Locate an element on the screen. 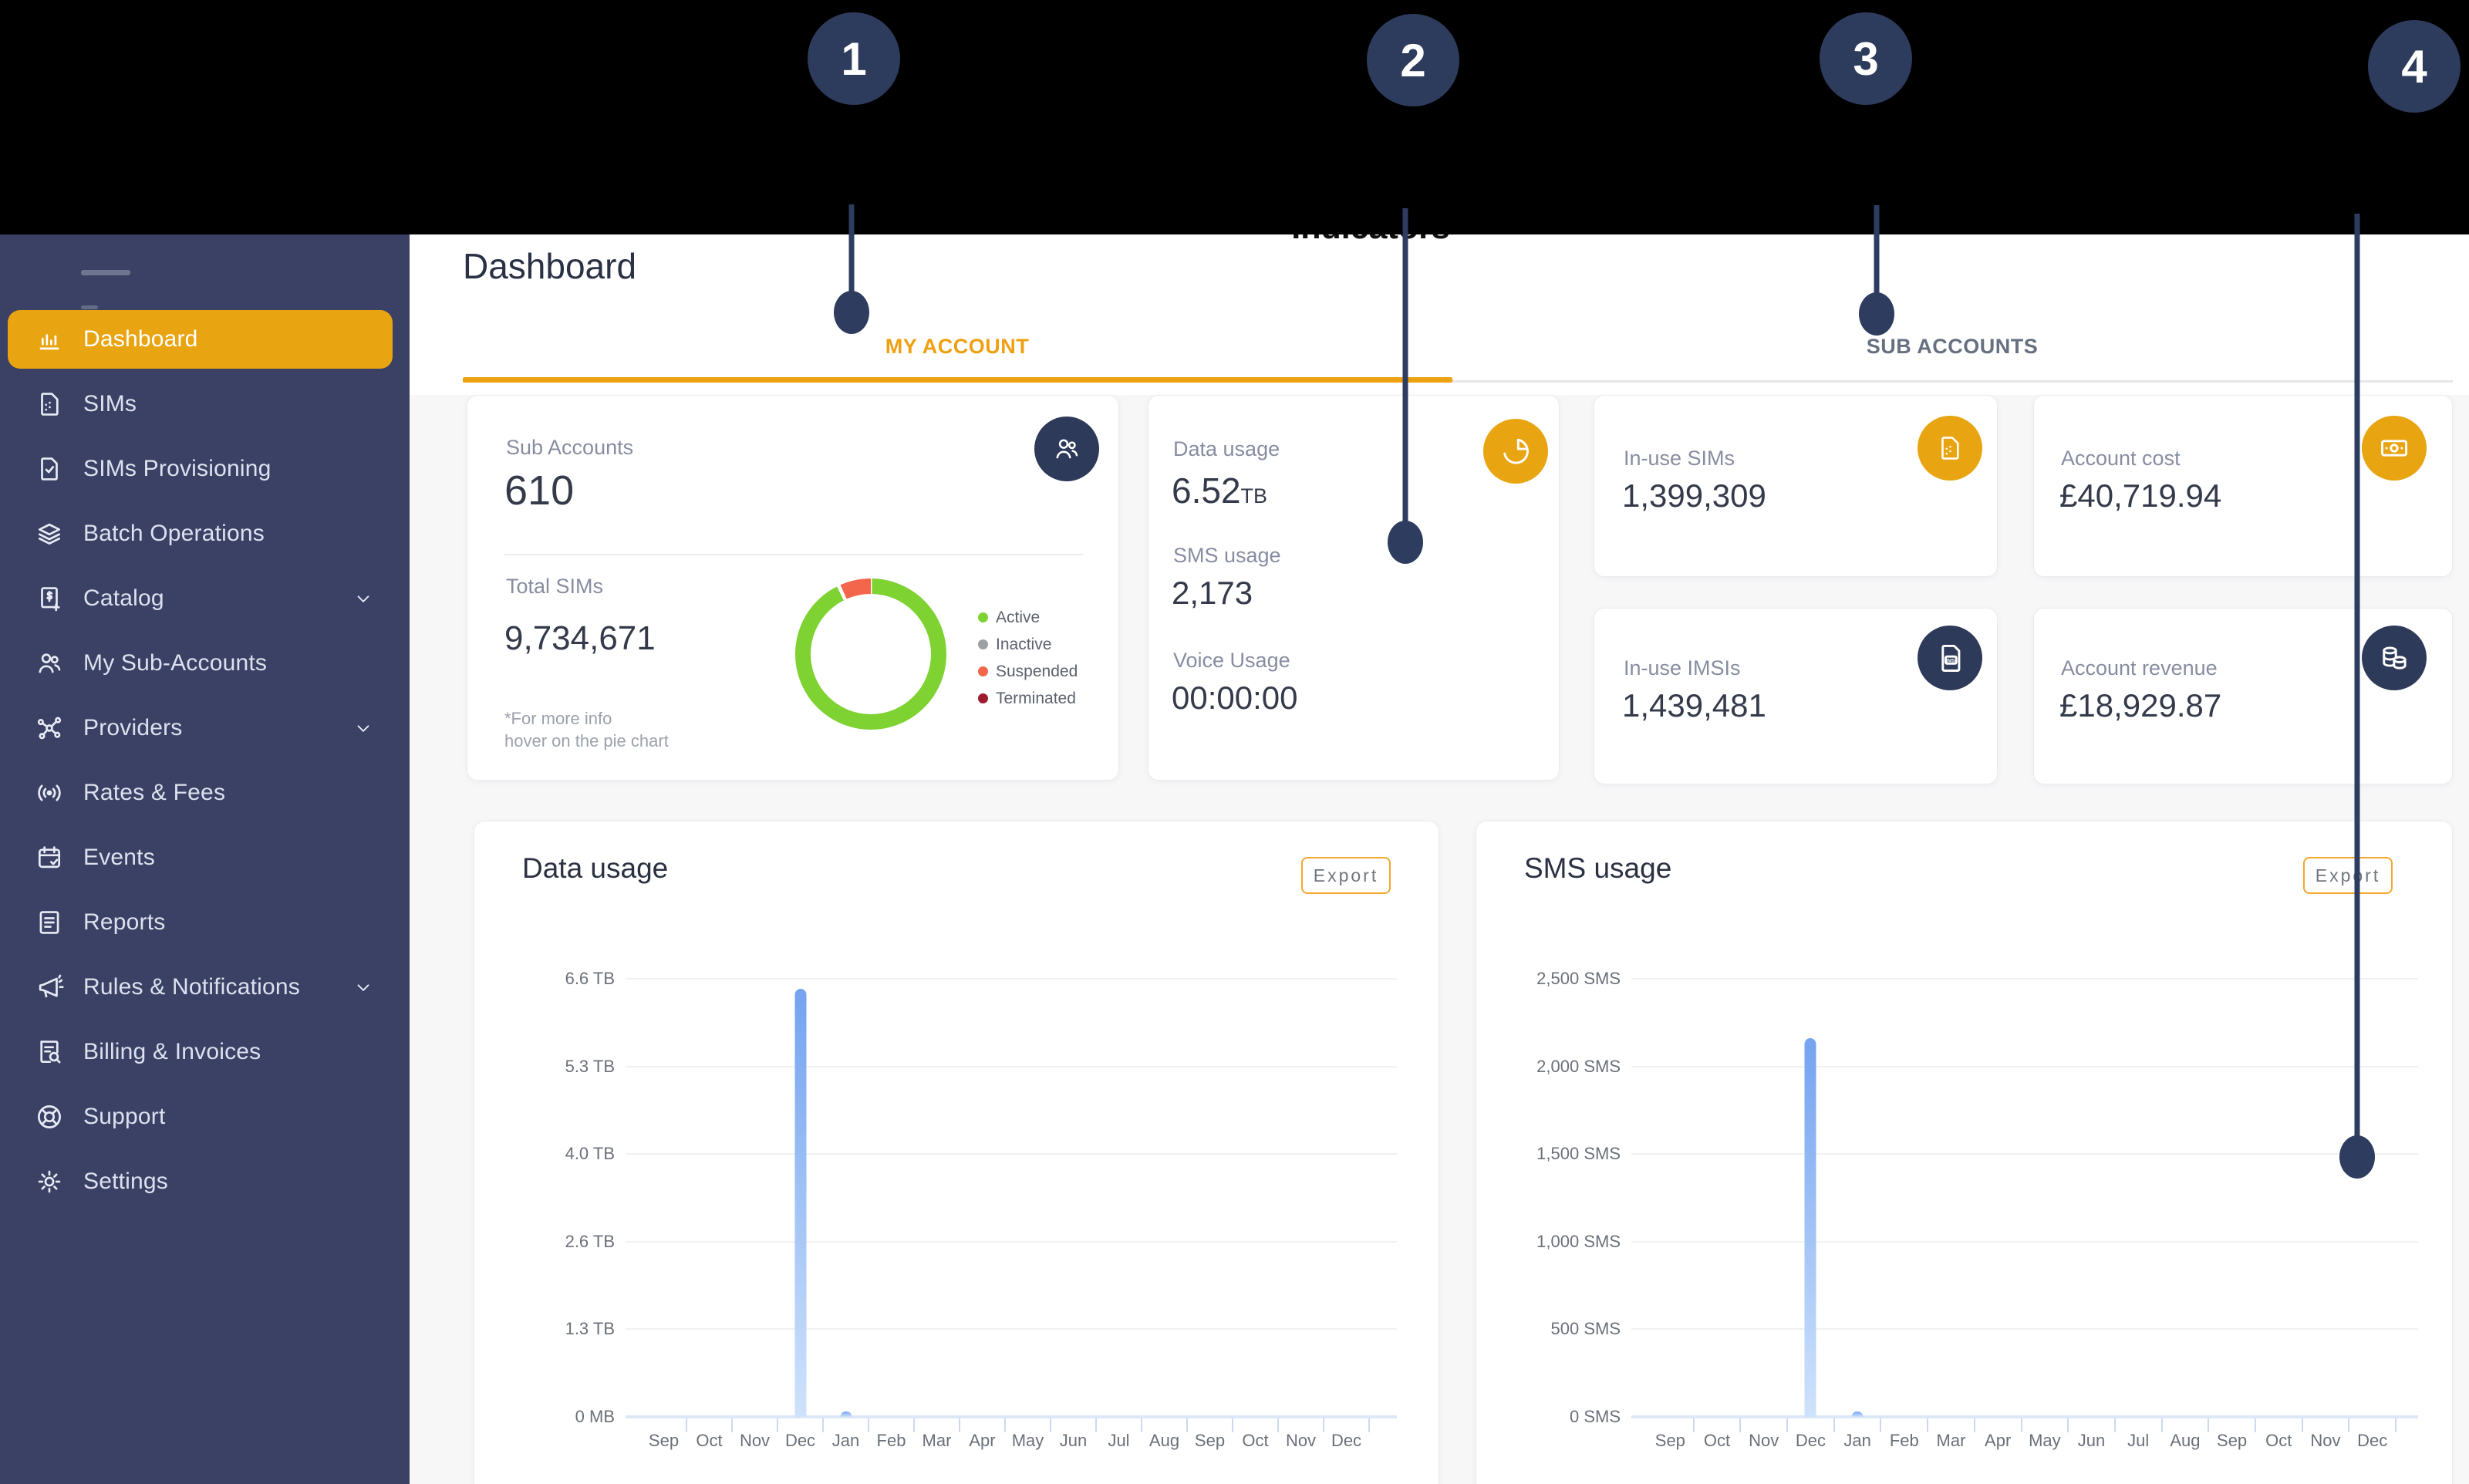 This screenshot has width=2469, height=1484. sidebar-item-billing-invoices: Billing & Invoices is located at coordinates (205, 1052).